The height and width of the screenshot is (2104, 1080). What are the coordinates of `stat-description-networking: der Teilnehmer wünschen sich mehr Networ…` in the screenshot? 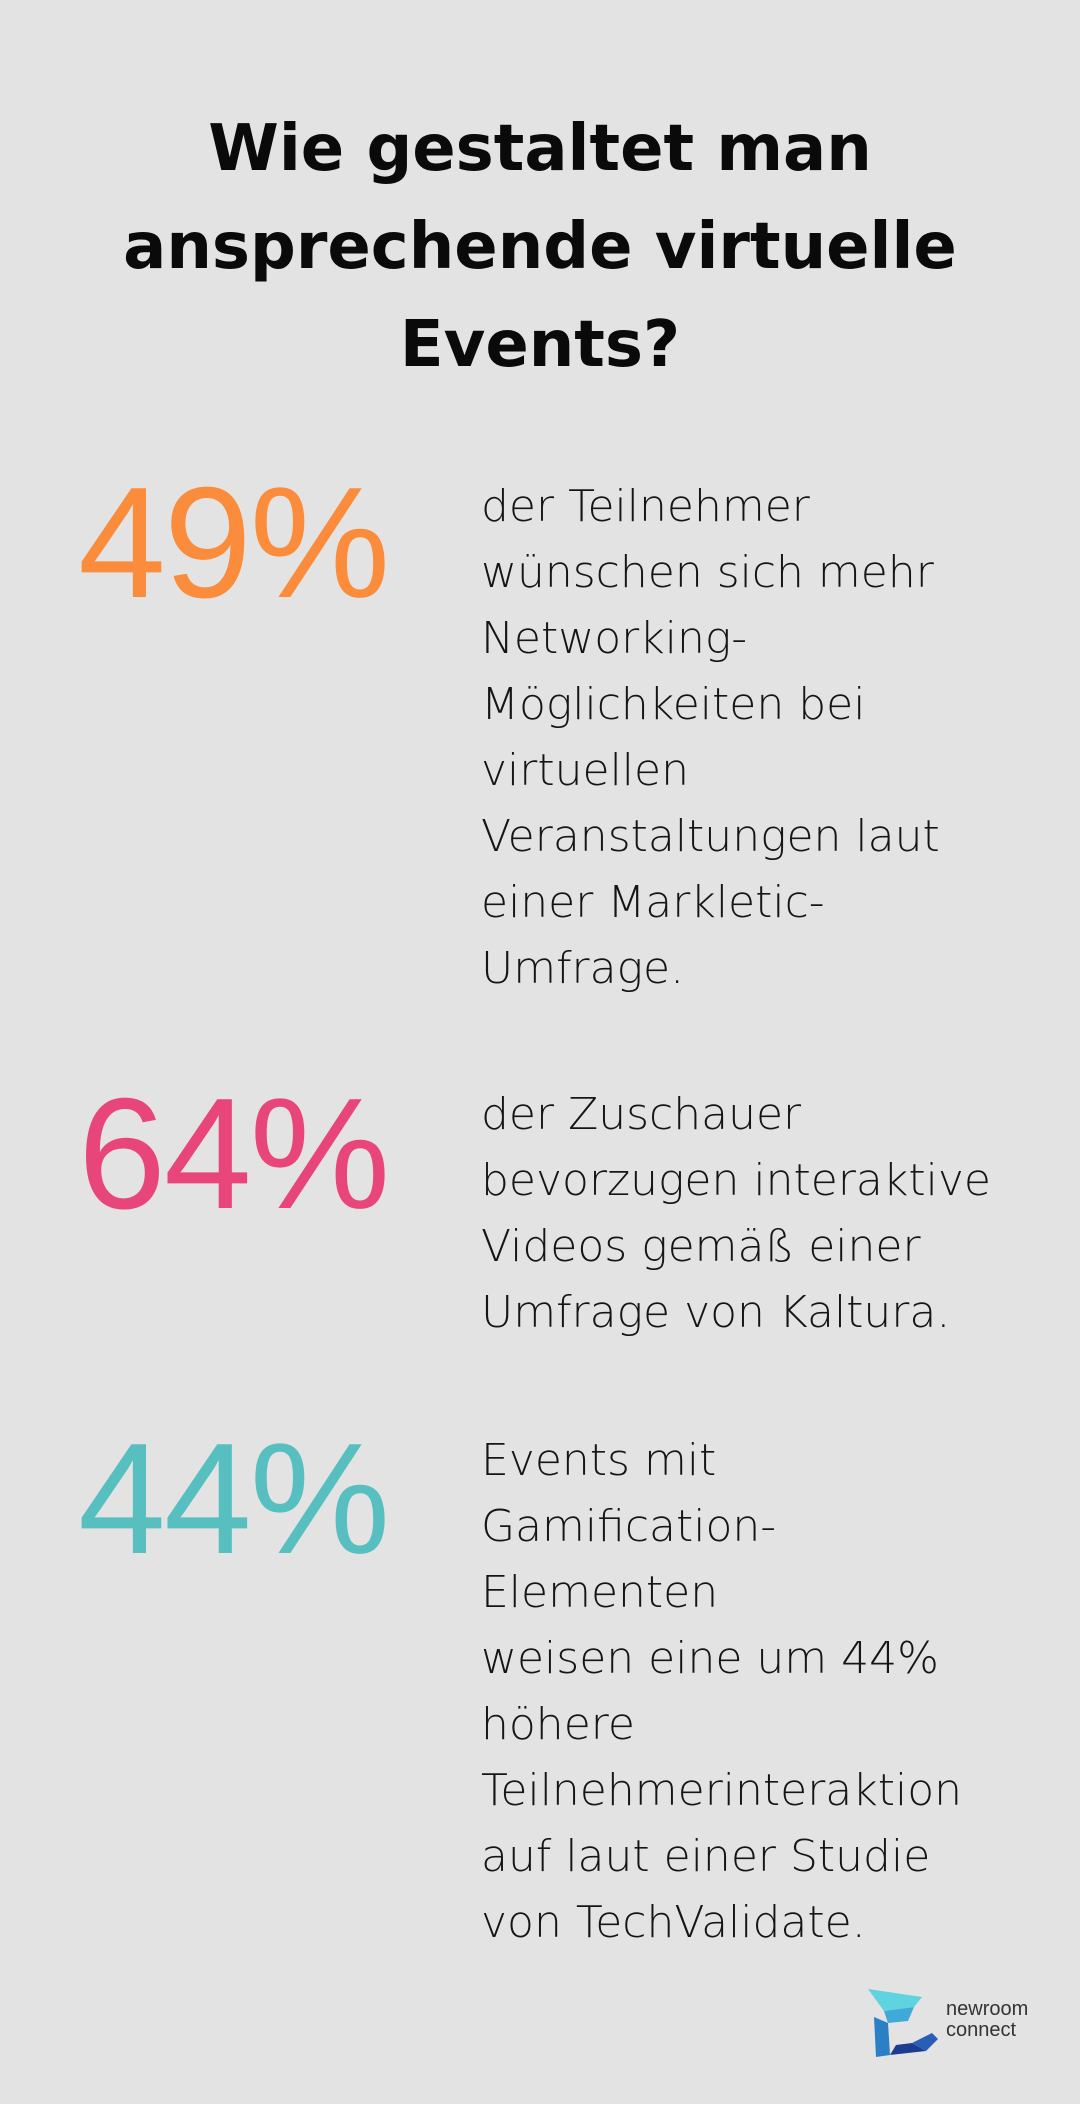 It's located at (710, 737).